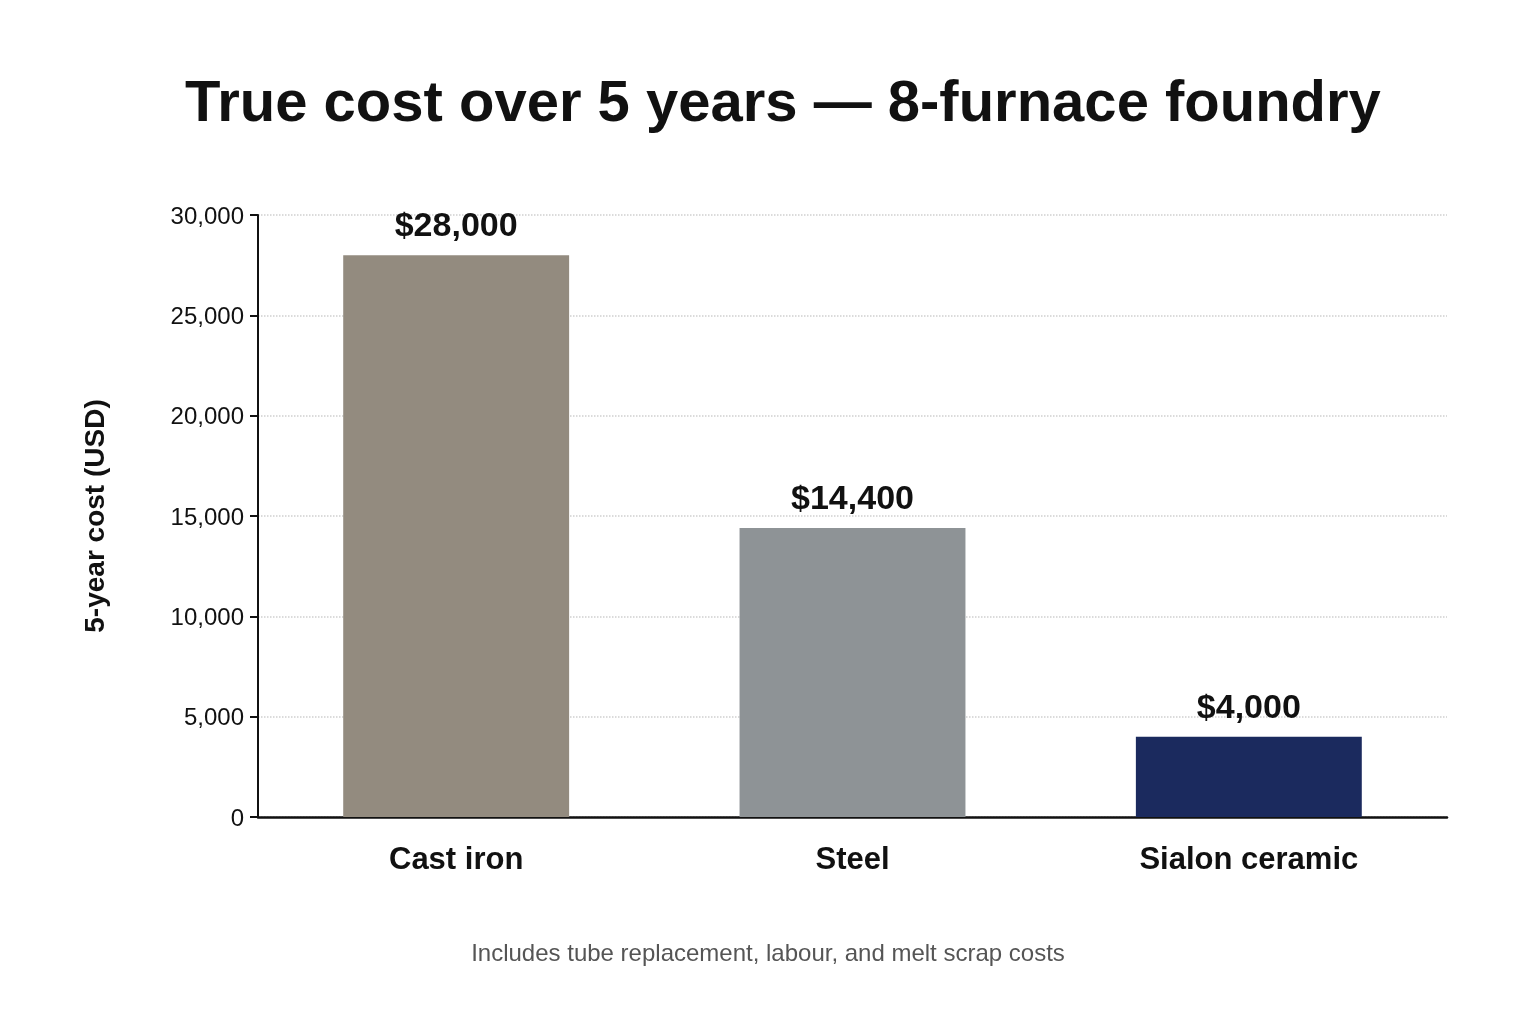 This screenshot has width=1536, height=1024. I want to click on chart-title: True cost over 5 years — 8-furnace foundry, so click(783, 100).